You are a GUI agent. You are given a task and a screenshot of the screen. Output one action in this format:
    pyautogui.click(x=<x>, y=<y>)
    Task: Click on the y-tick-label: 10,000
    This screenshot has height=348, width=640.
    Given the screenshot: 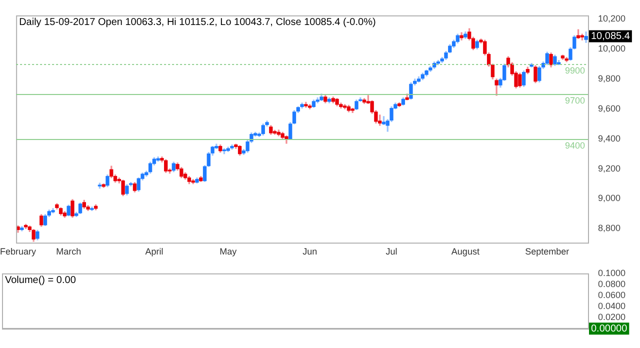 What is the action you would take?
    pyautogui.click(x=612, y=49)
    